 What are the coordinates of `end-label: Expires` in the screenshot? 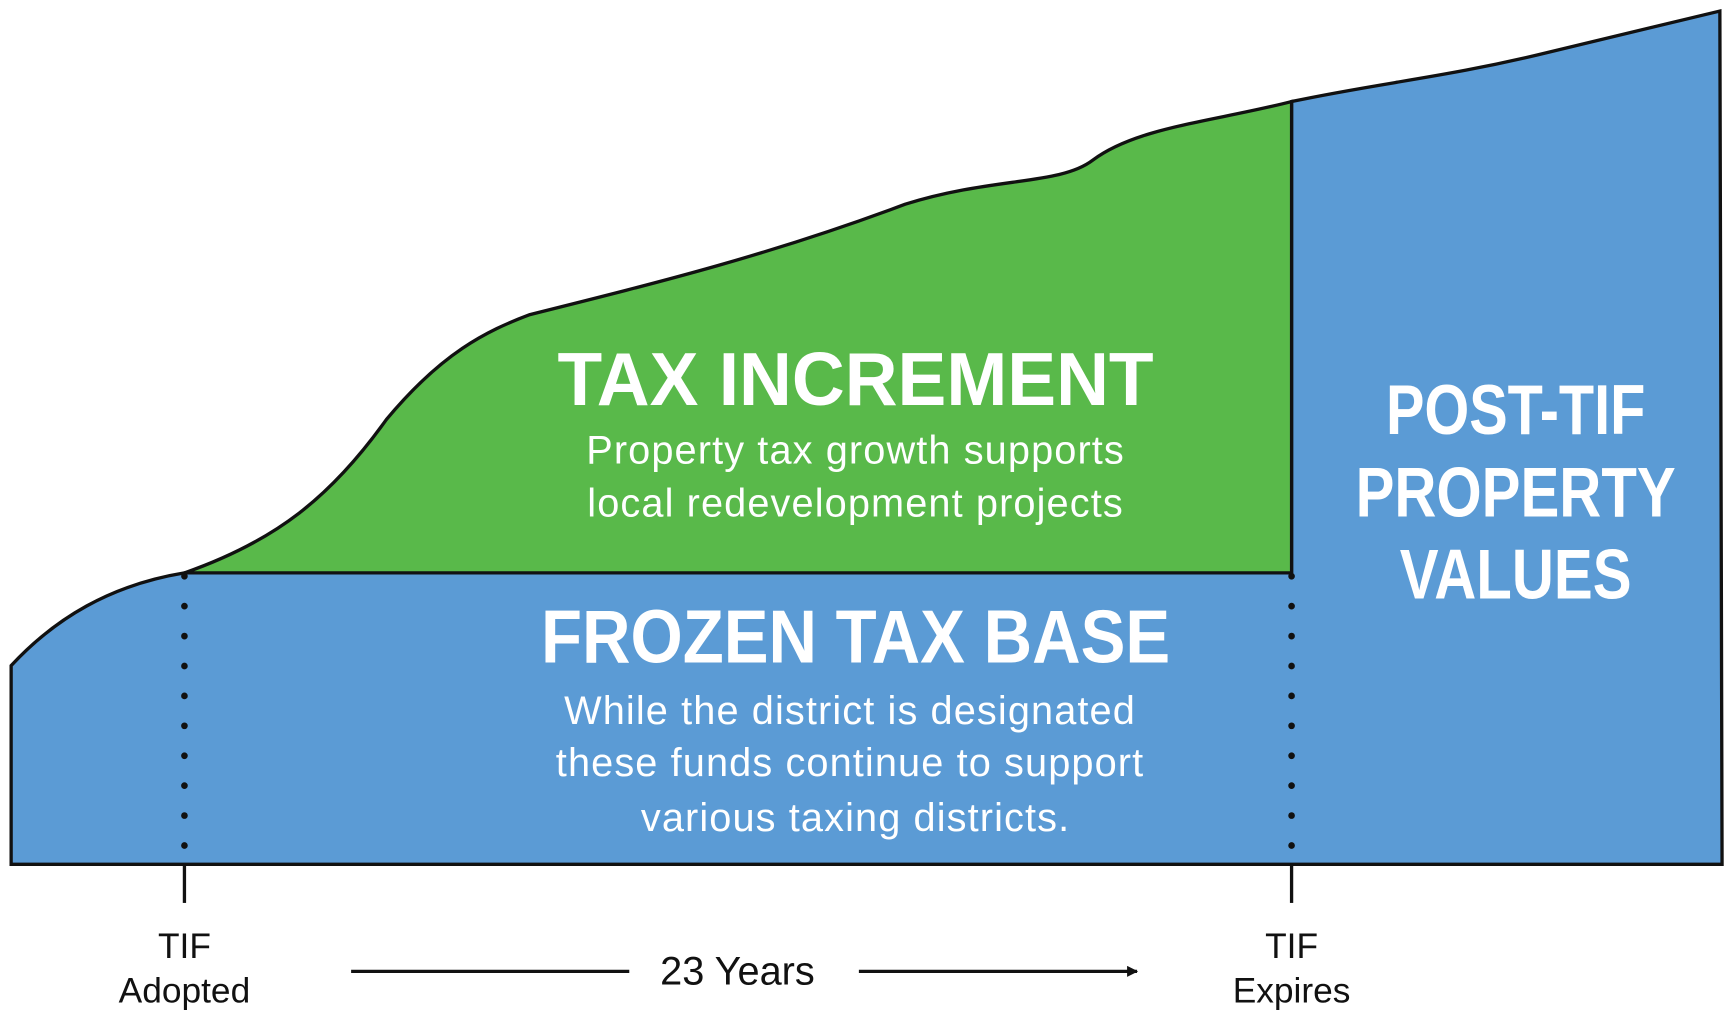 It's located at (1292, 990).